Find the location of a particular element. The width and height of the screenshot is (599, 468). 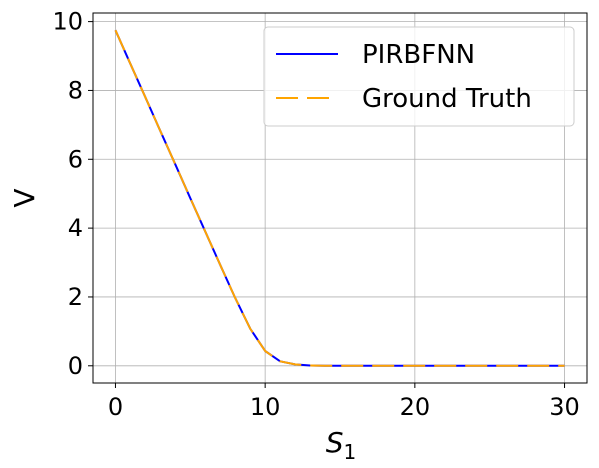

x-axis-label-subscript: 1 is located at coordinates (350, 452).